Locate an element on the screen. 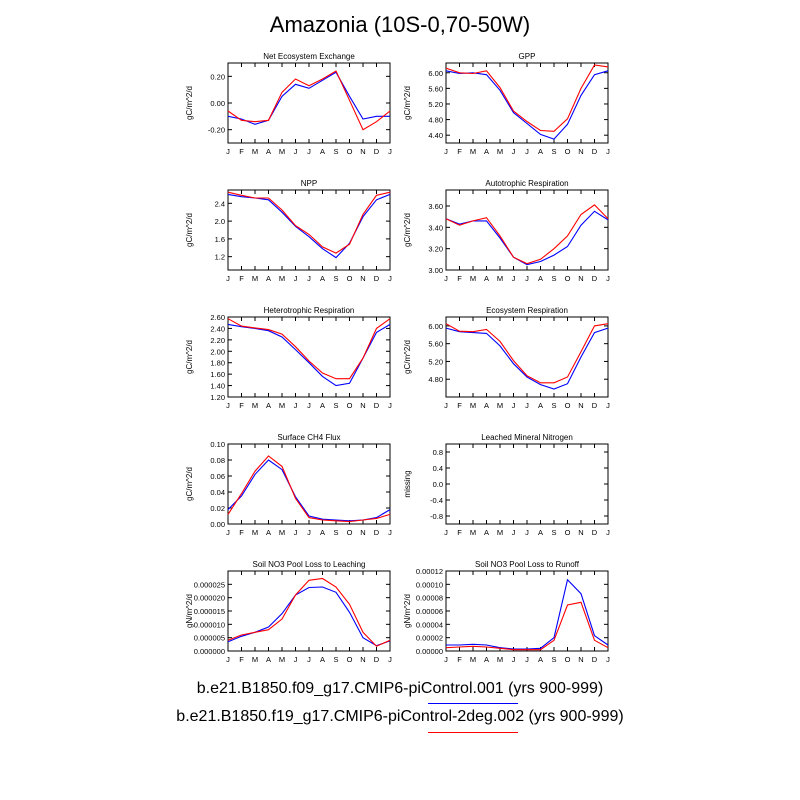  y-tick-label: 2.0 is located at coordinates (220, 221).